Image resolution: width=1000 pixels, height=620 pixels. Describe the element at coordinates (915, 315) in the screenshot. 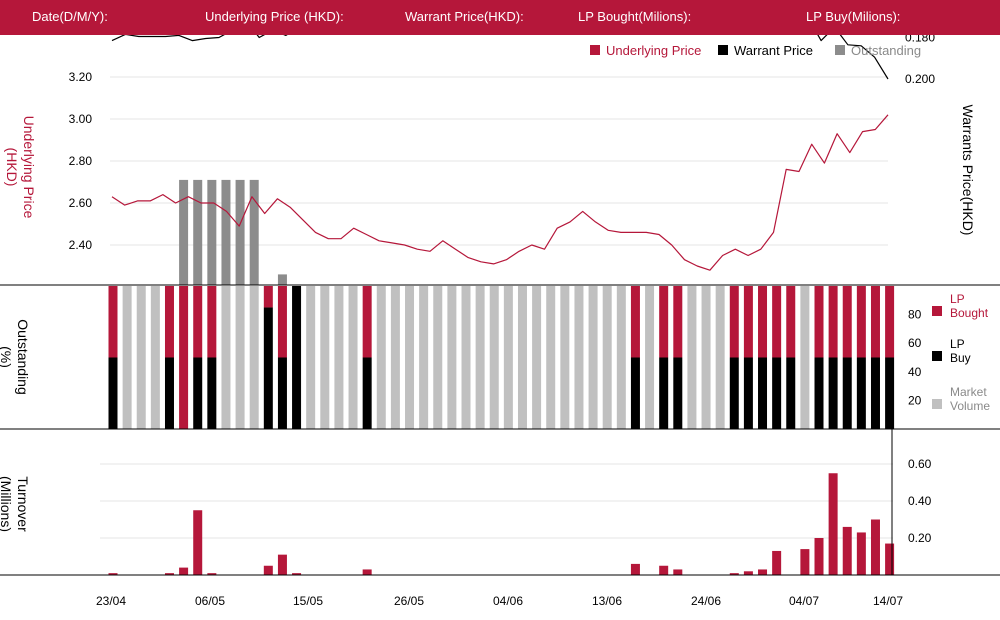

I see `outstanding-tick-label: 80` at that location.